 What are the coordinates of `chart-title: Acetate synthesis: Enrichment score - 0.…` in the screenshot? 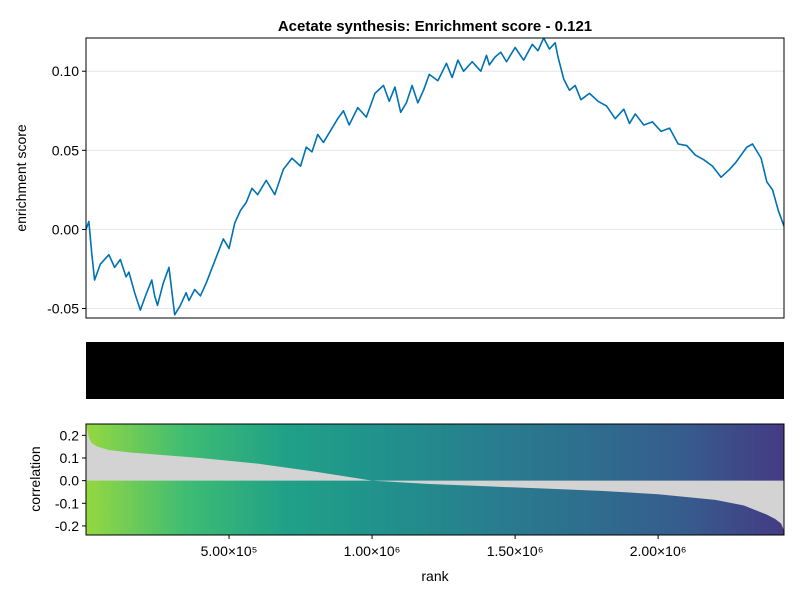 It's located at (435, 26).